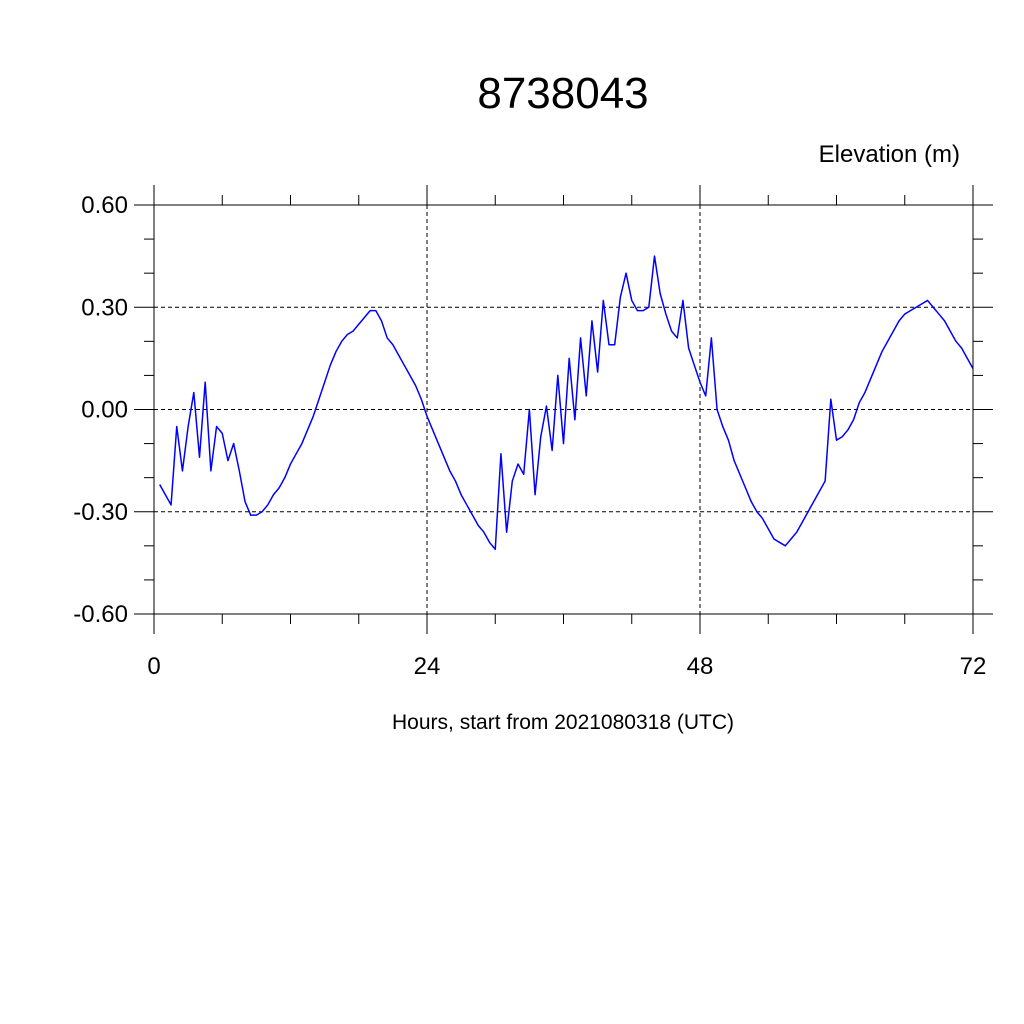  What do you see at coordinates (153, 666) in the screenshot?
I see `x-tick-label: 0` at bounding box center [153, 666].